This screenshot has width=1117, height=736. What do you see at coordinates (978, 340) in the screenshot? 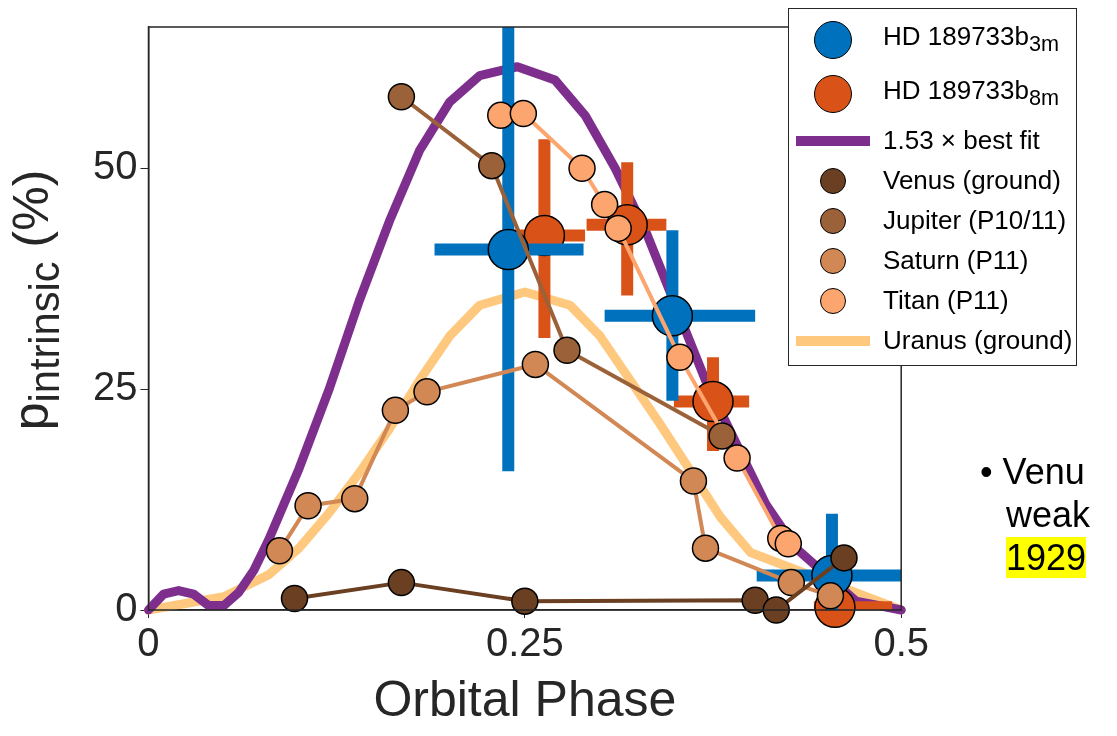
I see `legend-label: Uranus (ground)` at bounding box center [978, 340].